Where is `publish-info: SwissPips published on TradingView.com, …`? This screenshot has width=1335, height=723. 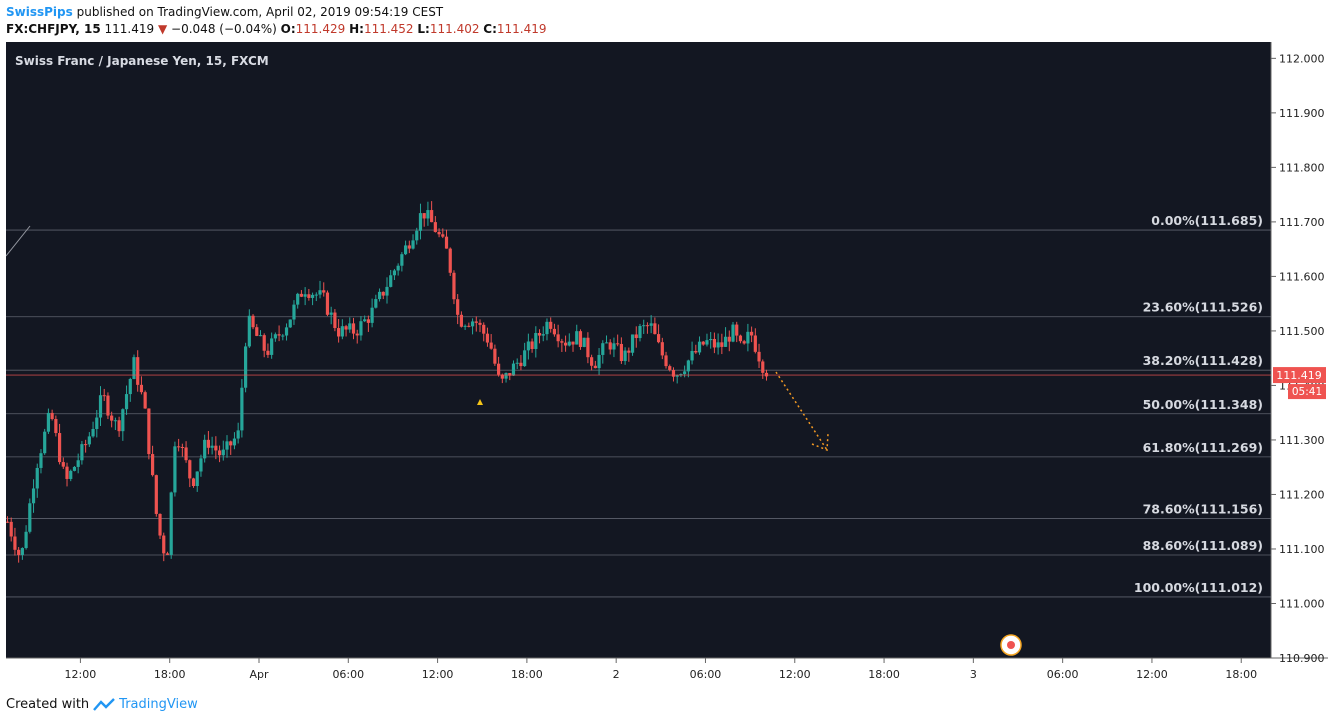
publish-info: SwissPips published on TradingView.com, … is located at coordinates (224, 12).